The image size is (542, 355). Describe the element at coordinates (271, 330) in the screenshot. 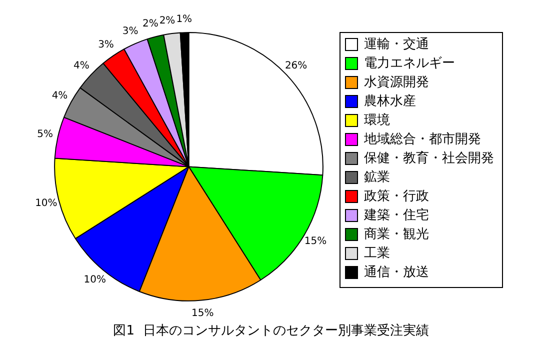

I see `text: 図1 日本のコンサルタントのセクター別事業受注実績` at that location.